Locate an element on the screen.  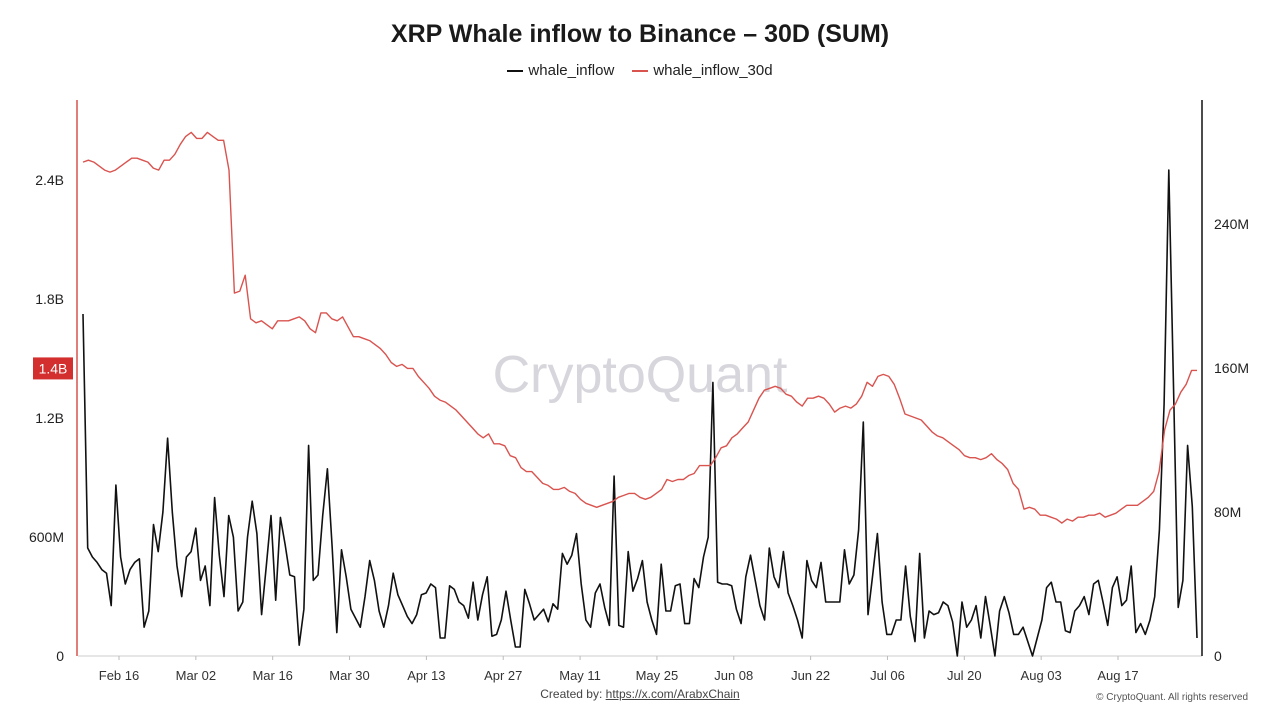
footer-credit: Created by: https://x.com/ArabxChain is located at coordinates (640, 694).